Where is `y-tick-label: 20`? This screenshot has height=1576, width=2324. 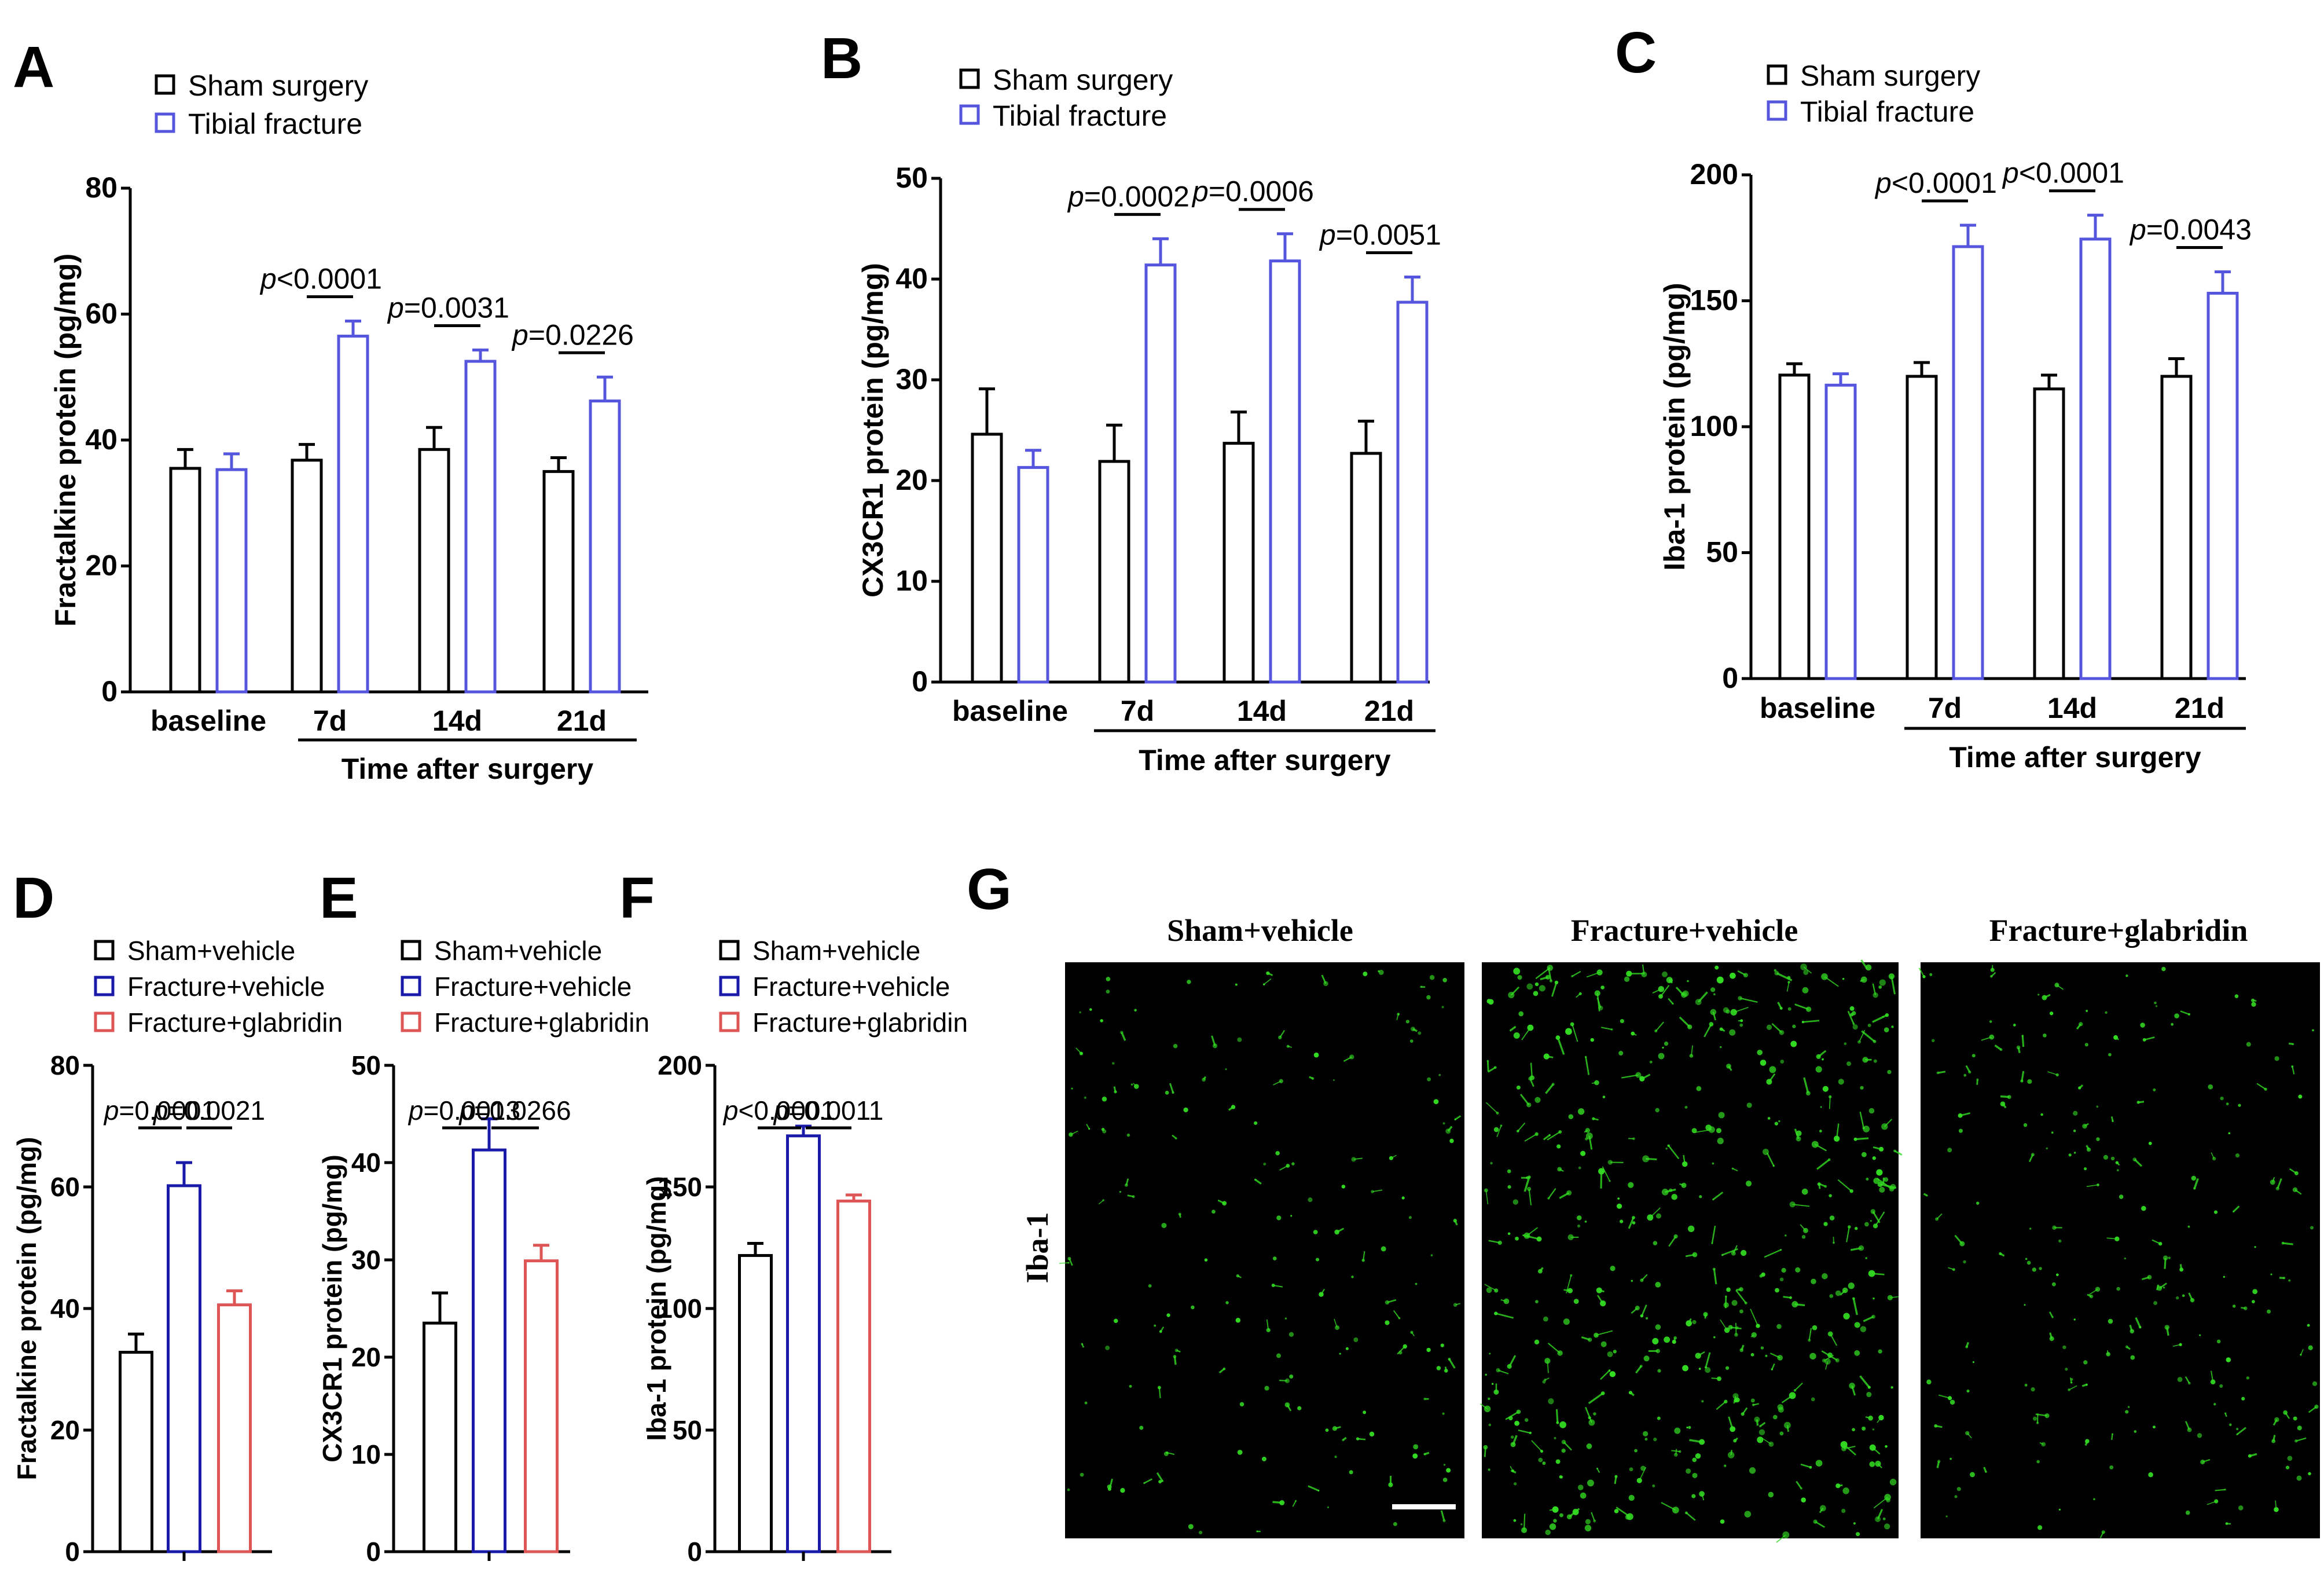
y-tick-label: 20 is located at coordinates (911, 480).